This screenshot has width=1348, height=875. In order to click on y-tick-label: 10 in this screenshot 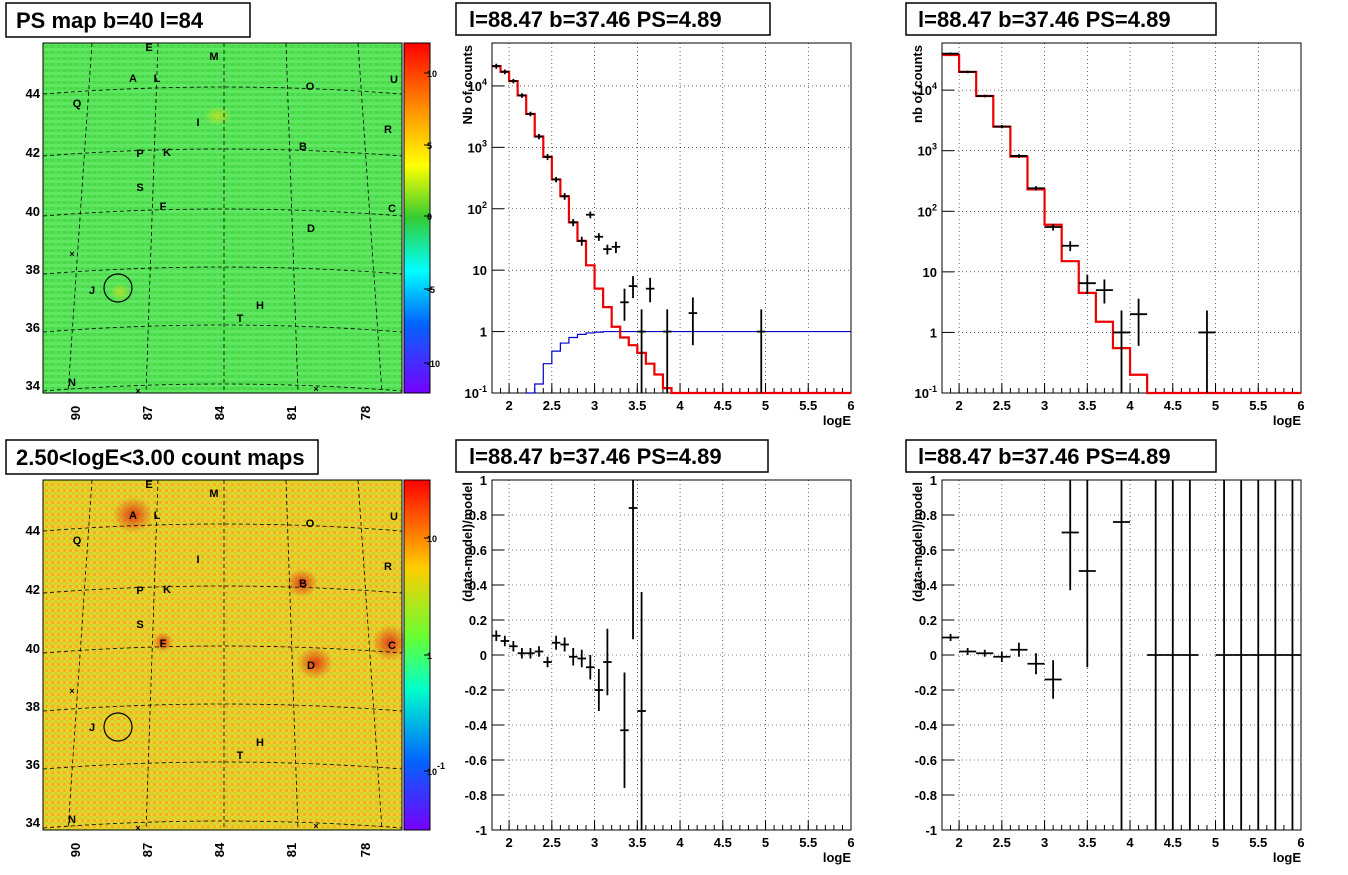, I will do `click(930, 272)`.